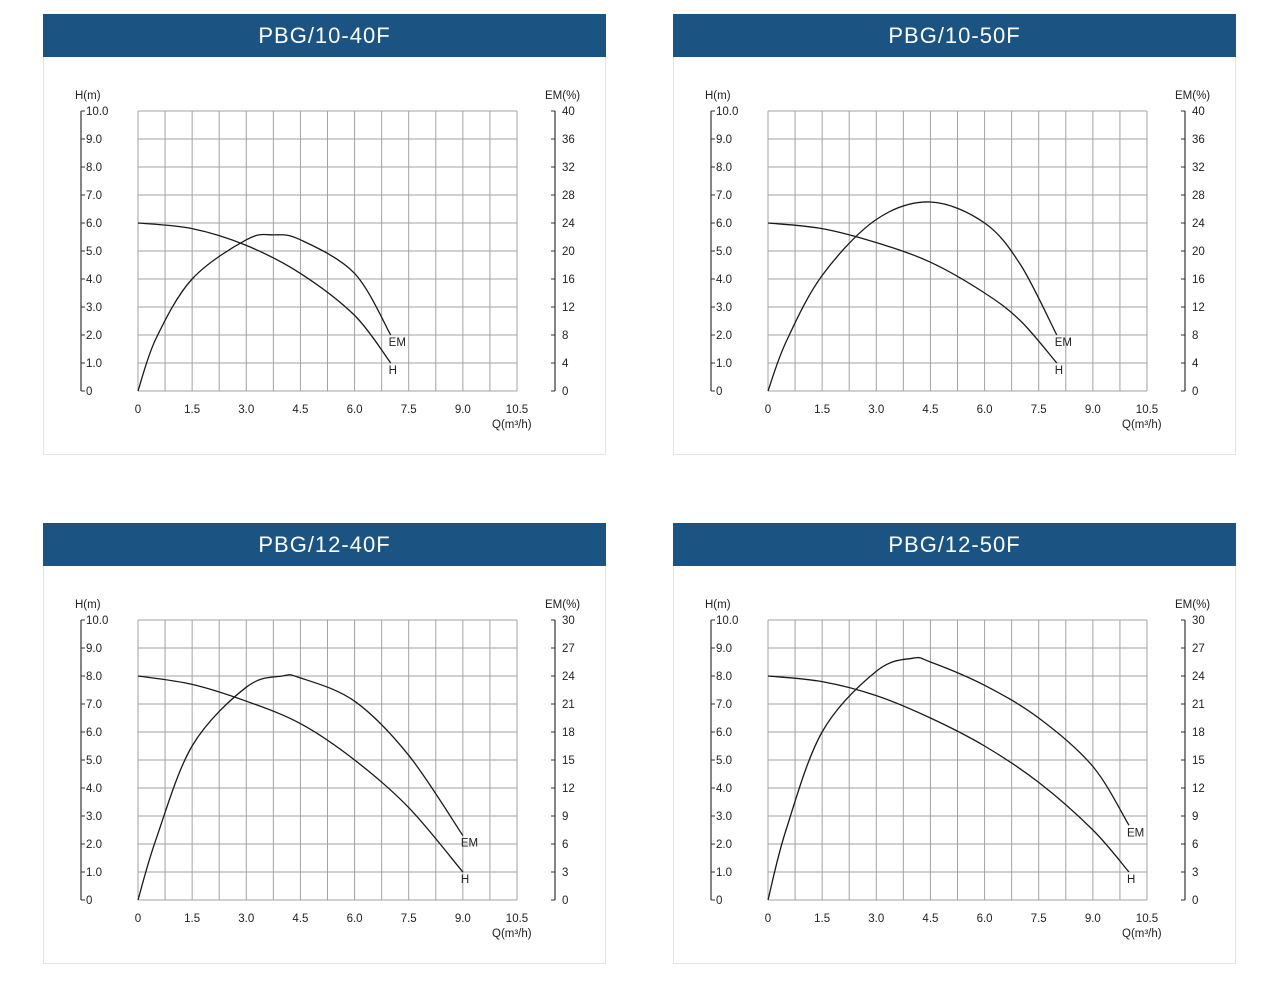  What do you see at coordinates (719, 392) in the screenshot?
I see `y-left-tick-label: 0` at bounding box center [719, 392].